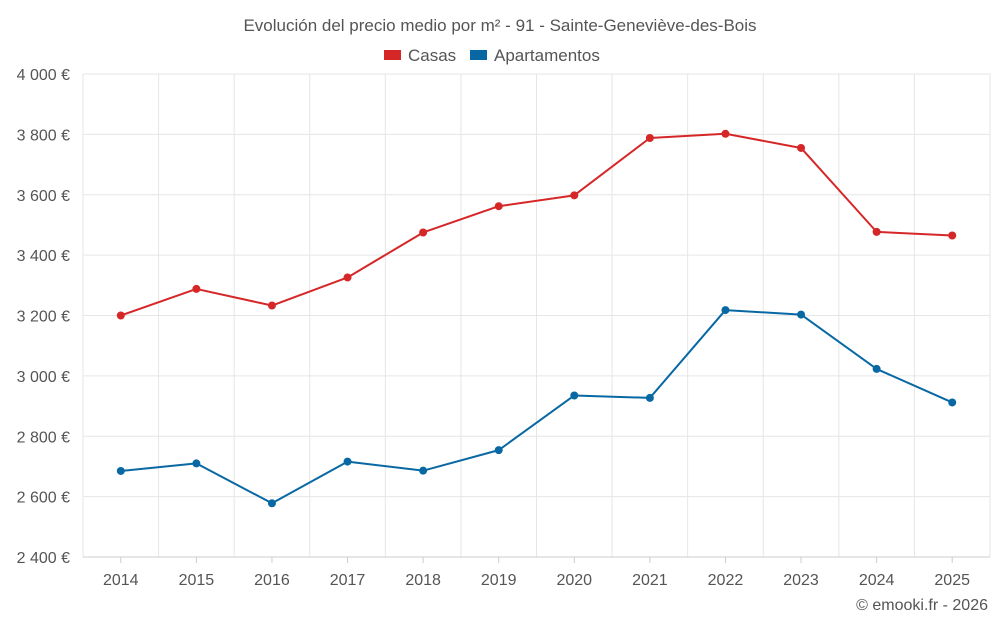  I want to click on y-tick-label: 3 000 €, so click(43, 377).